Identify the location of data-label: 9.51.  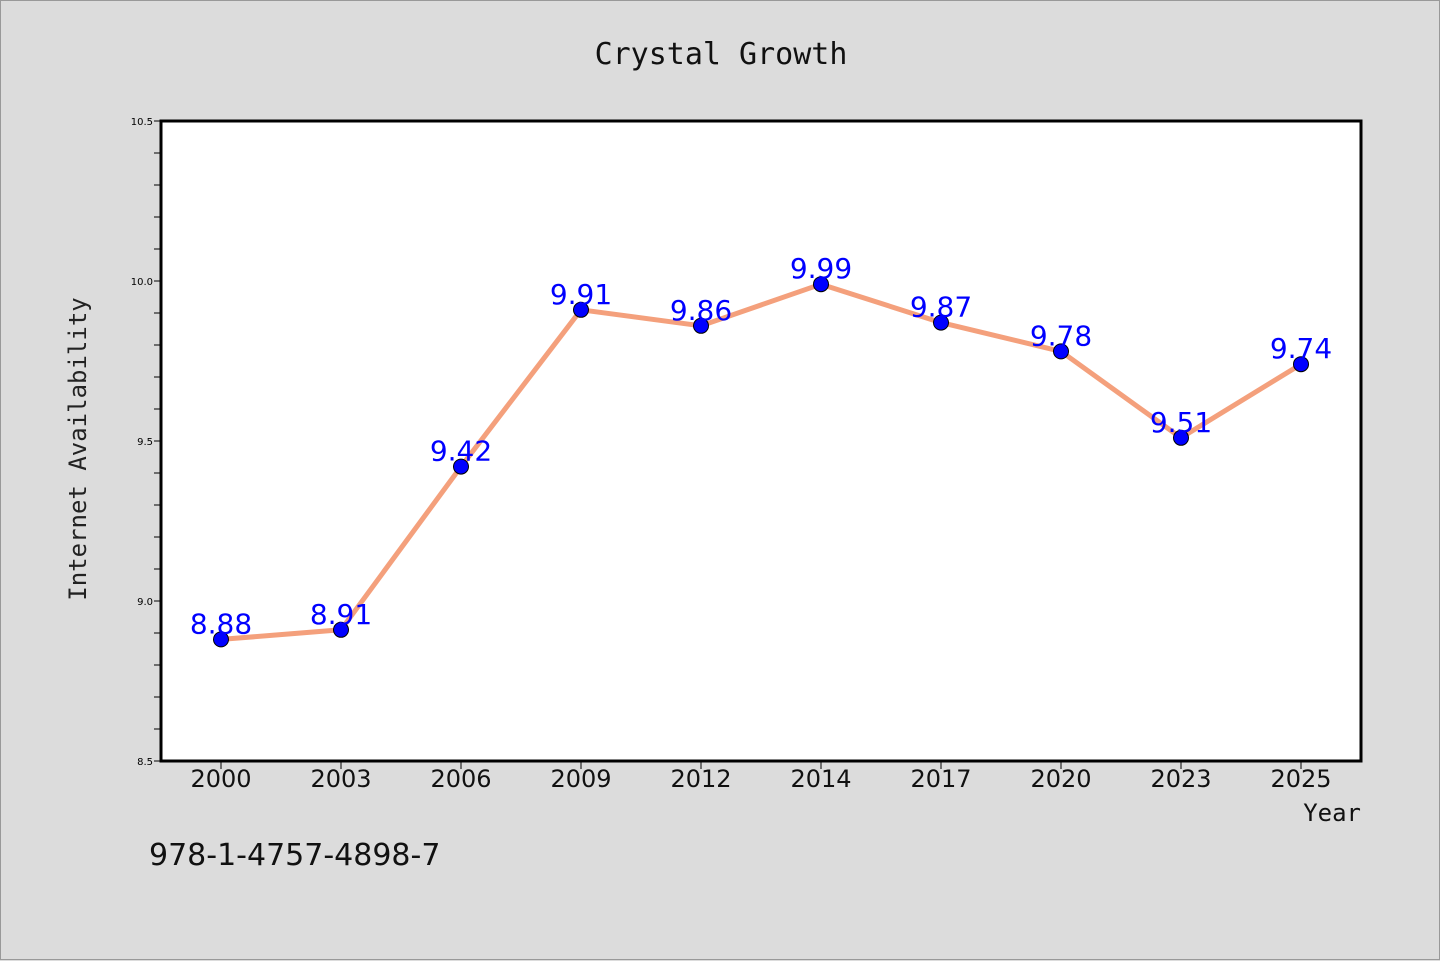
(1181, 422).